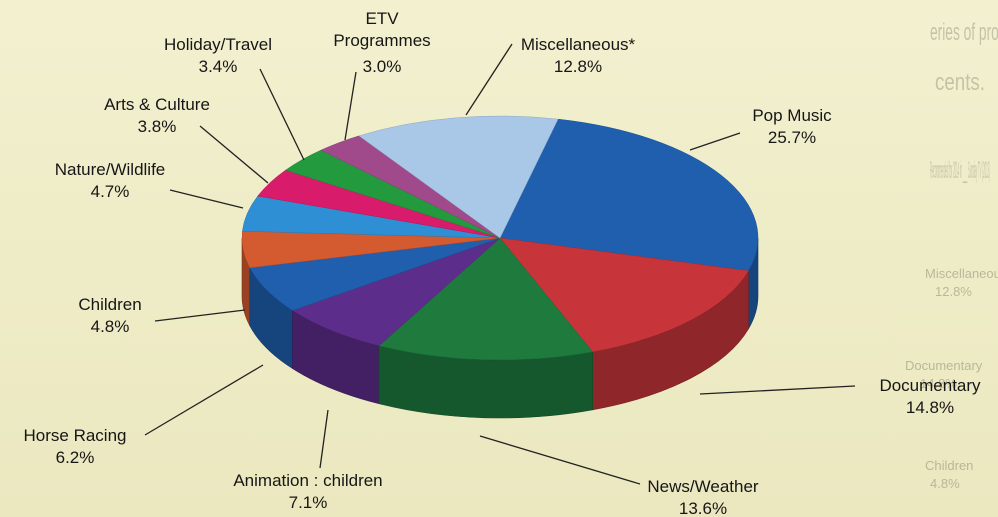  I want to click on slice-label-etv-programmes-part-1: ETV, so click(382, 18).